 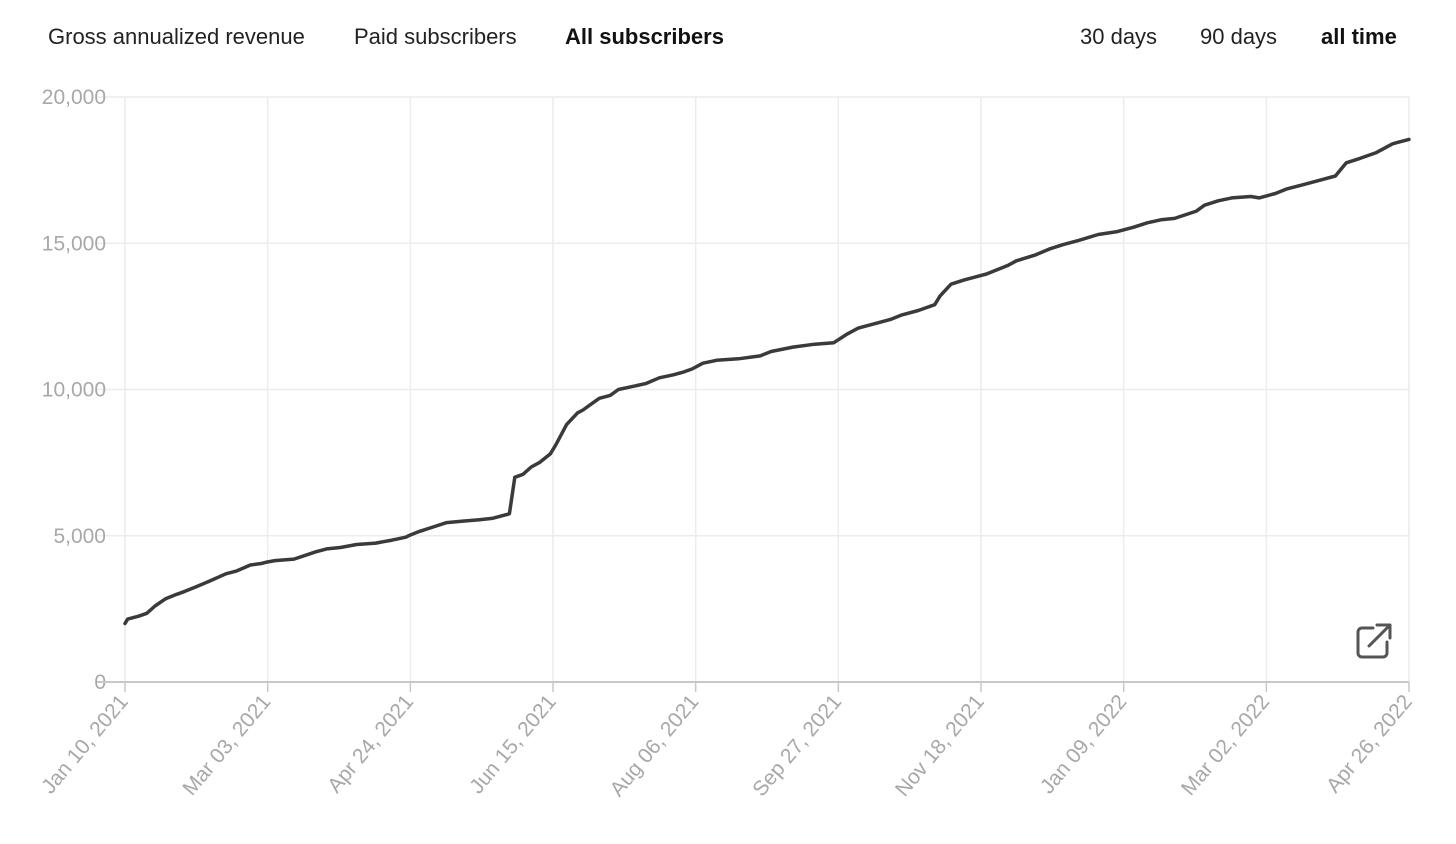 I want to click on external-link-icon, so click(x=1374, y=641).